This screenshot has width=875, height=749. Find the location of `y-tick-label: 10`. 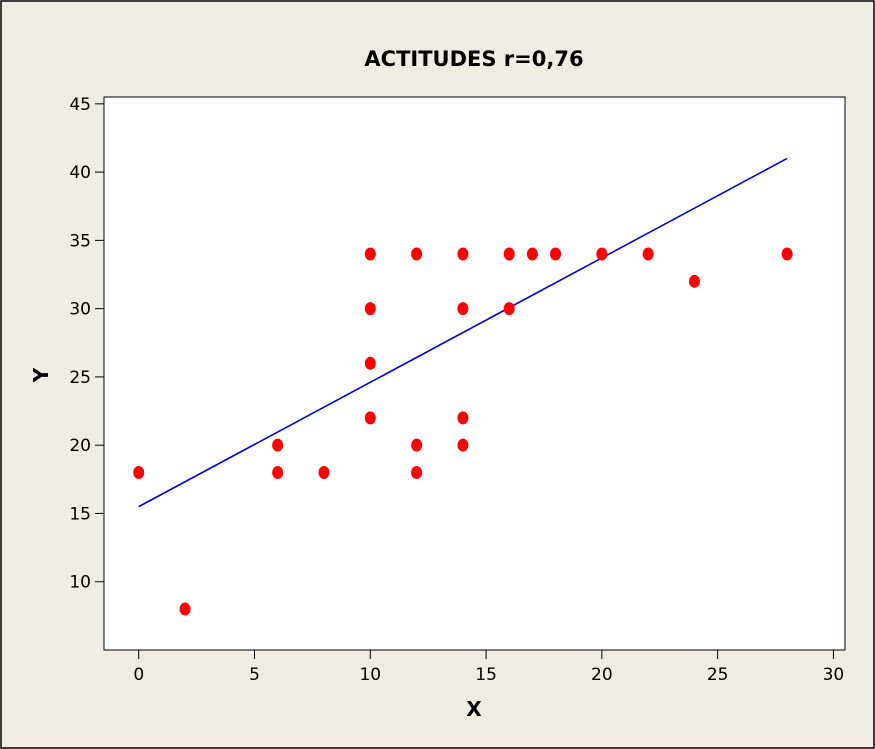

y-tick-label: 10 is located at coordinates (80, 583).